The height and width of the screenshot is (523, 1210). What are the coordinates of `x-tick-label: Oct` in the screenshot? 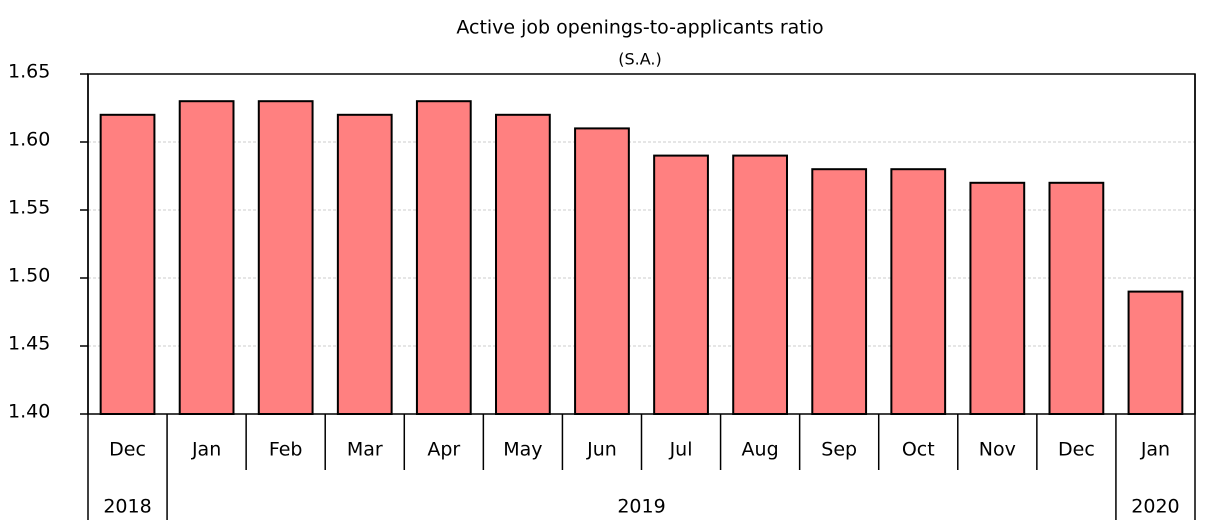 It's located at (918, 450).